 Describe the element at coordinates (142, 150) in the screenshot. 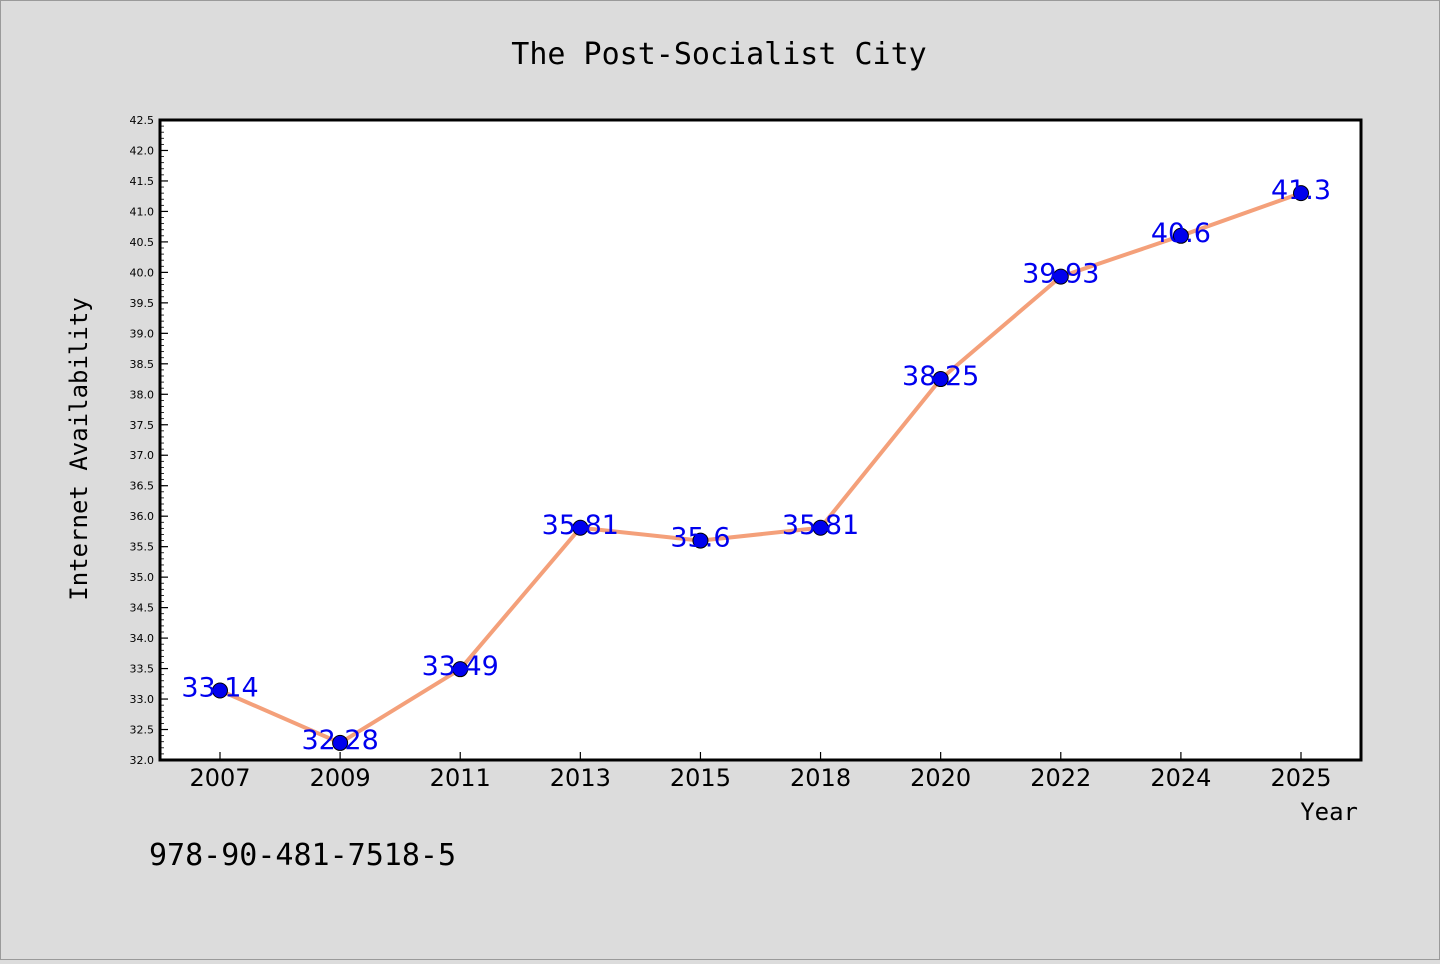

I see `y-tick-label: 42.0` at that location.